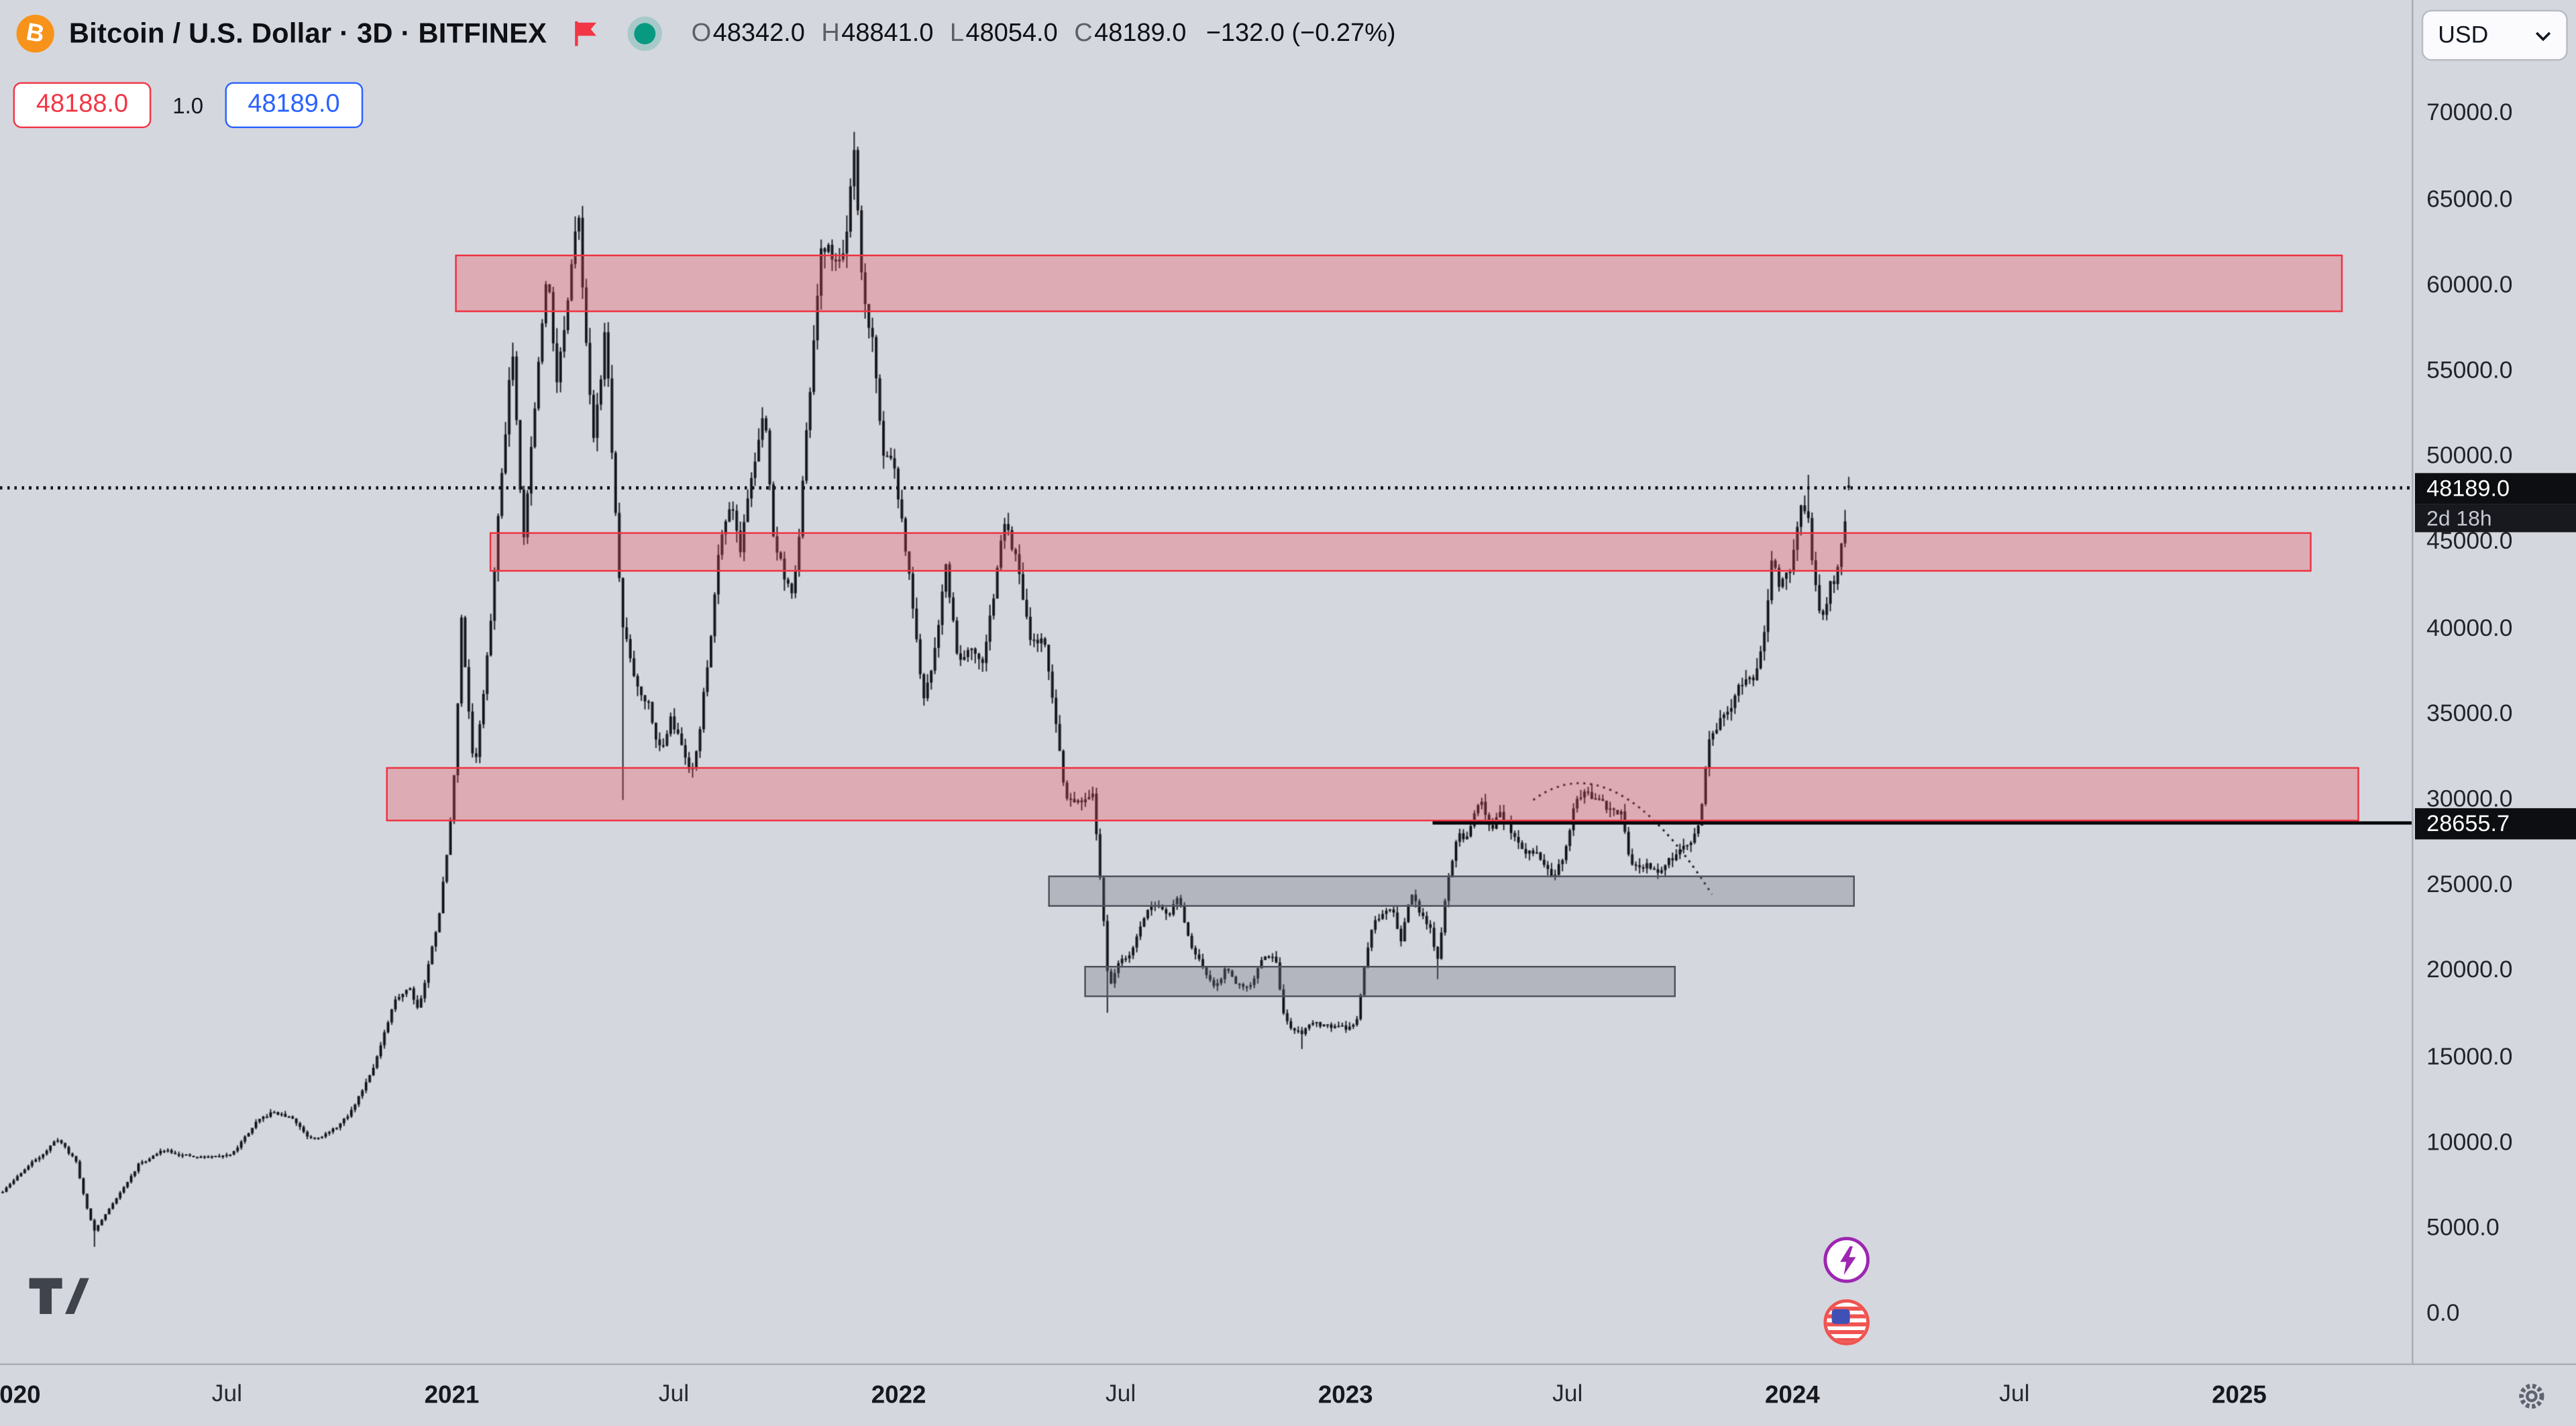 Image resolution: width=2576 pixels, height=1426 pixels. Describe the element at coordinates (2469, 371) in the screenshot. I see `price-tick-label: 55000.0` at that location.